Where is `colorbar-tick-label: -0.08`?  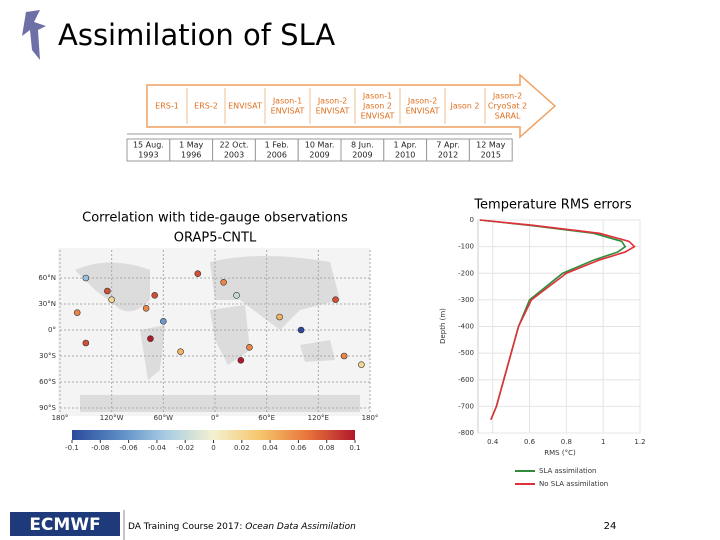 colorbar-tick-label: -0.08 is located at coordinates (100, 448).